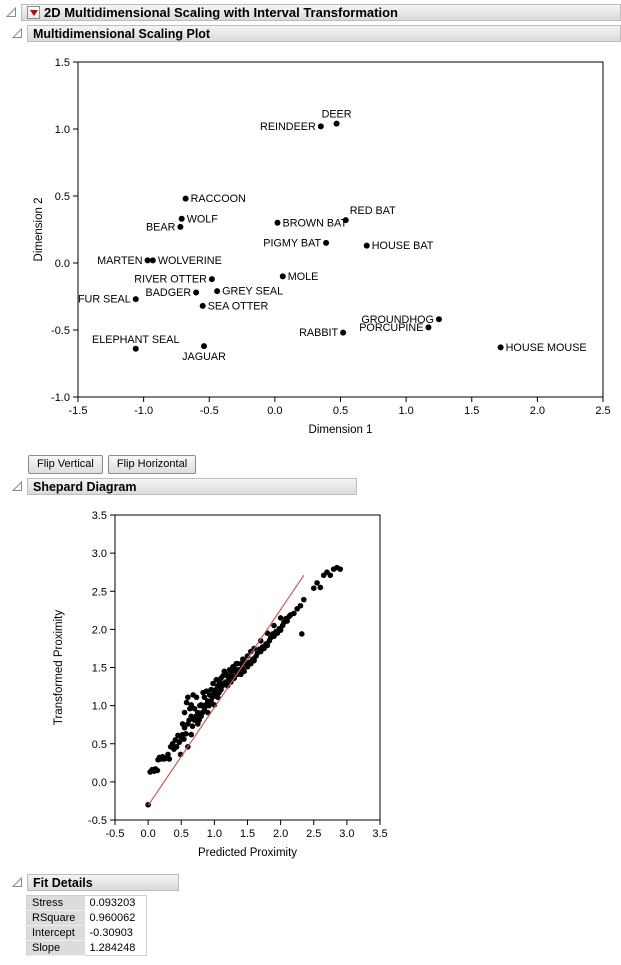 The height and width of the screenshot is (965, 621). What do you see at coordinates (292, 243) in the screenshot?
I see `point-label: PIGMY BAT` at bounding box center [292, 243].